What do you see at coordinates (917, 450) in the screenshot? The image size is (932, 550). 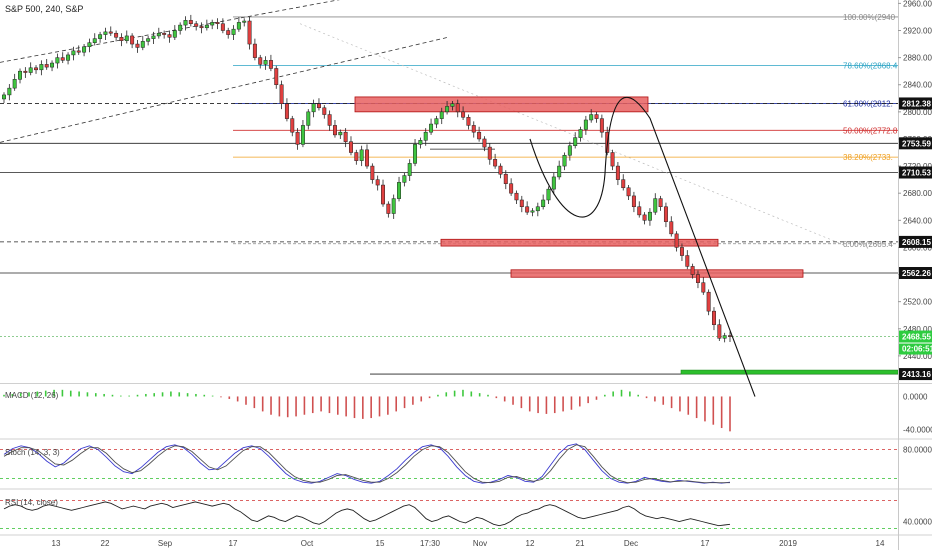 I see `stoch-tick-label: 80.0000` at bounding box center [917, 450].